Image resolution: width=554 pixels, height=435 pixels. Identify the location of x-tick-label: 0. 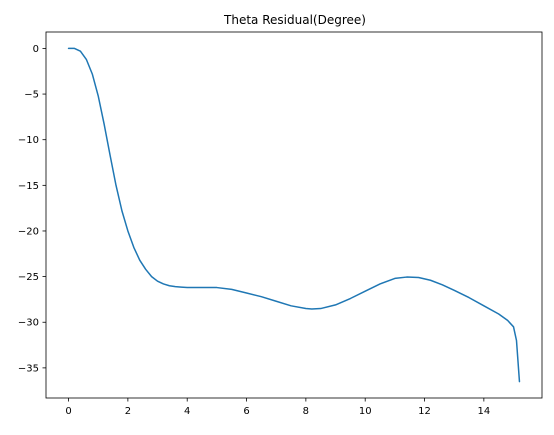
(68, 411).